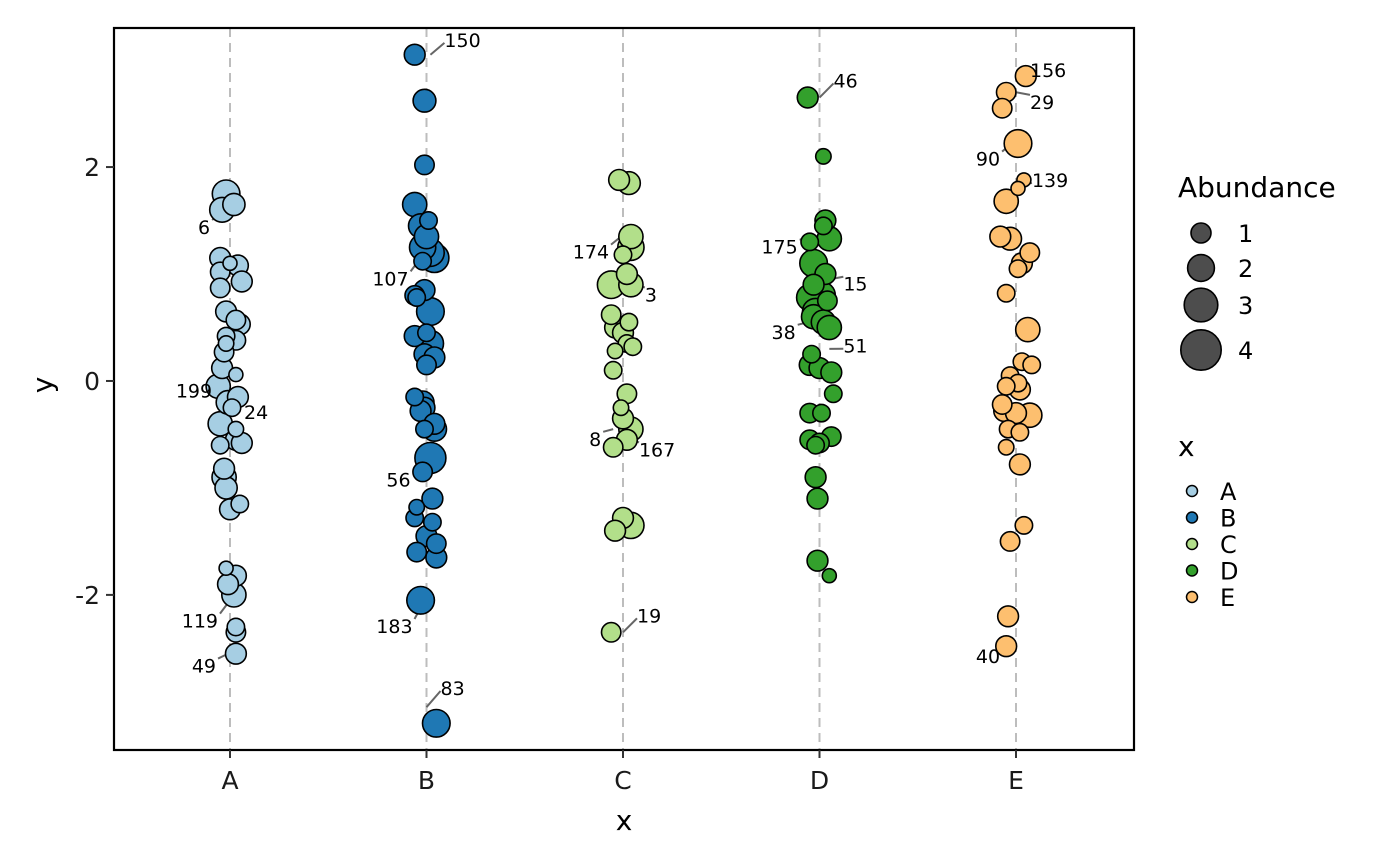 This screenshot has width=1400, height=866. Describe the element at coordinates (855, 347) in the screenshot. I see `point-label: 51` at that location.